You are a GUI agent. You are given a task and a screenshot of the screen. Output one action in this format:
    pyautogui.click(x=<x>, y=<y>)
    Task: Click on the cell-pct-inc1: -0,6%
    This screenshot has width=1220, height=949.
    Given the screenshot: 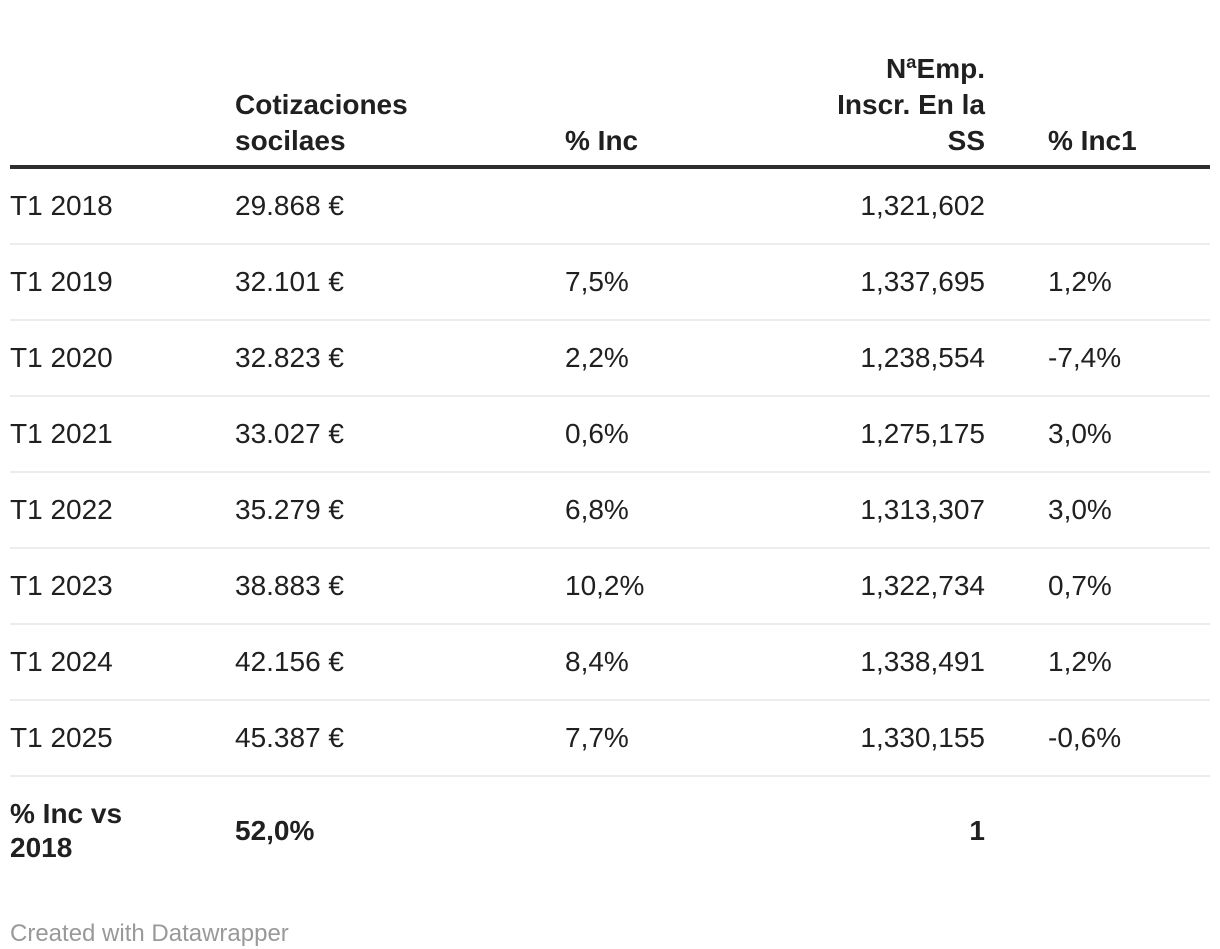 What is the action you would take?
    pyautogui.click(x=1102, y=738)
    